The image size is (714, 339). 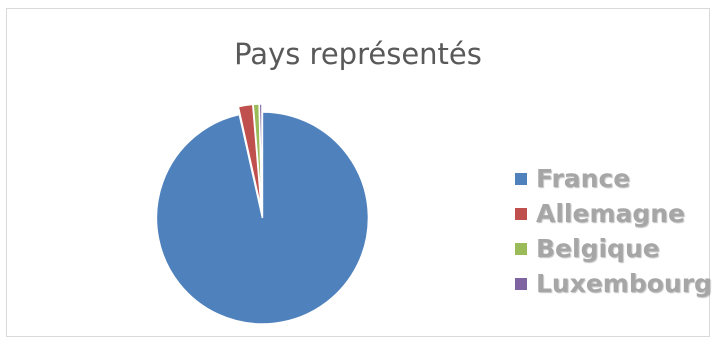 What do you see at coordinates (583, 178) in the screenshot?
I see `legend-label: France` at bounding box center [583, 178].